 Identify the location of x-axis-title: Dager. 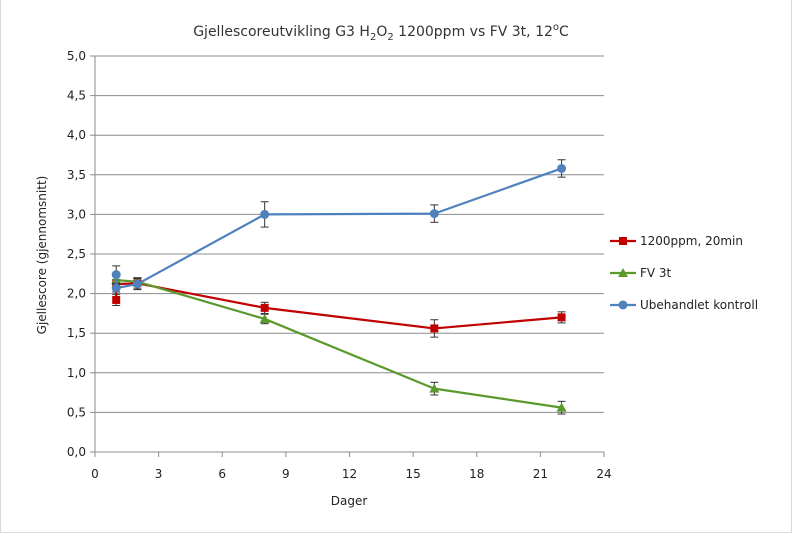
(349, 501).